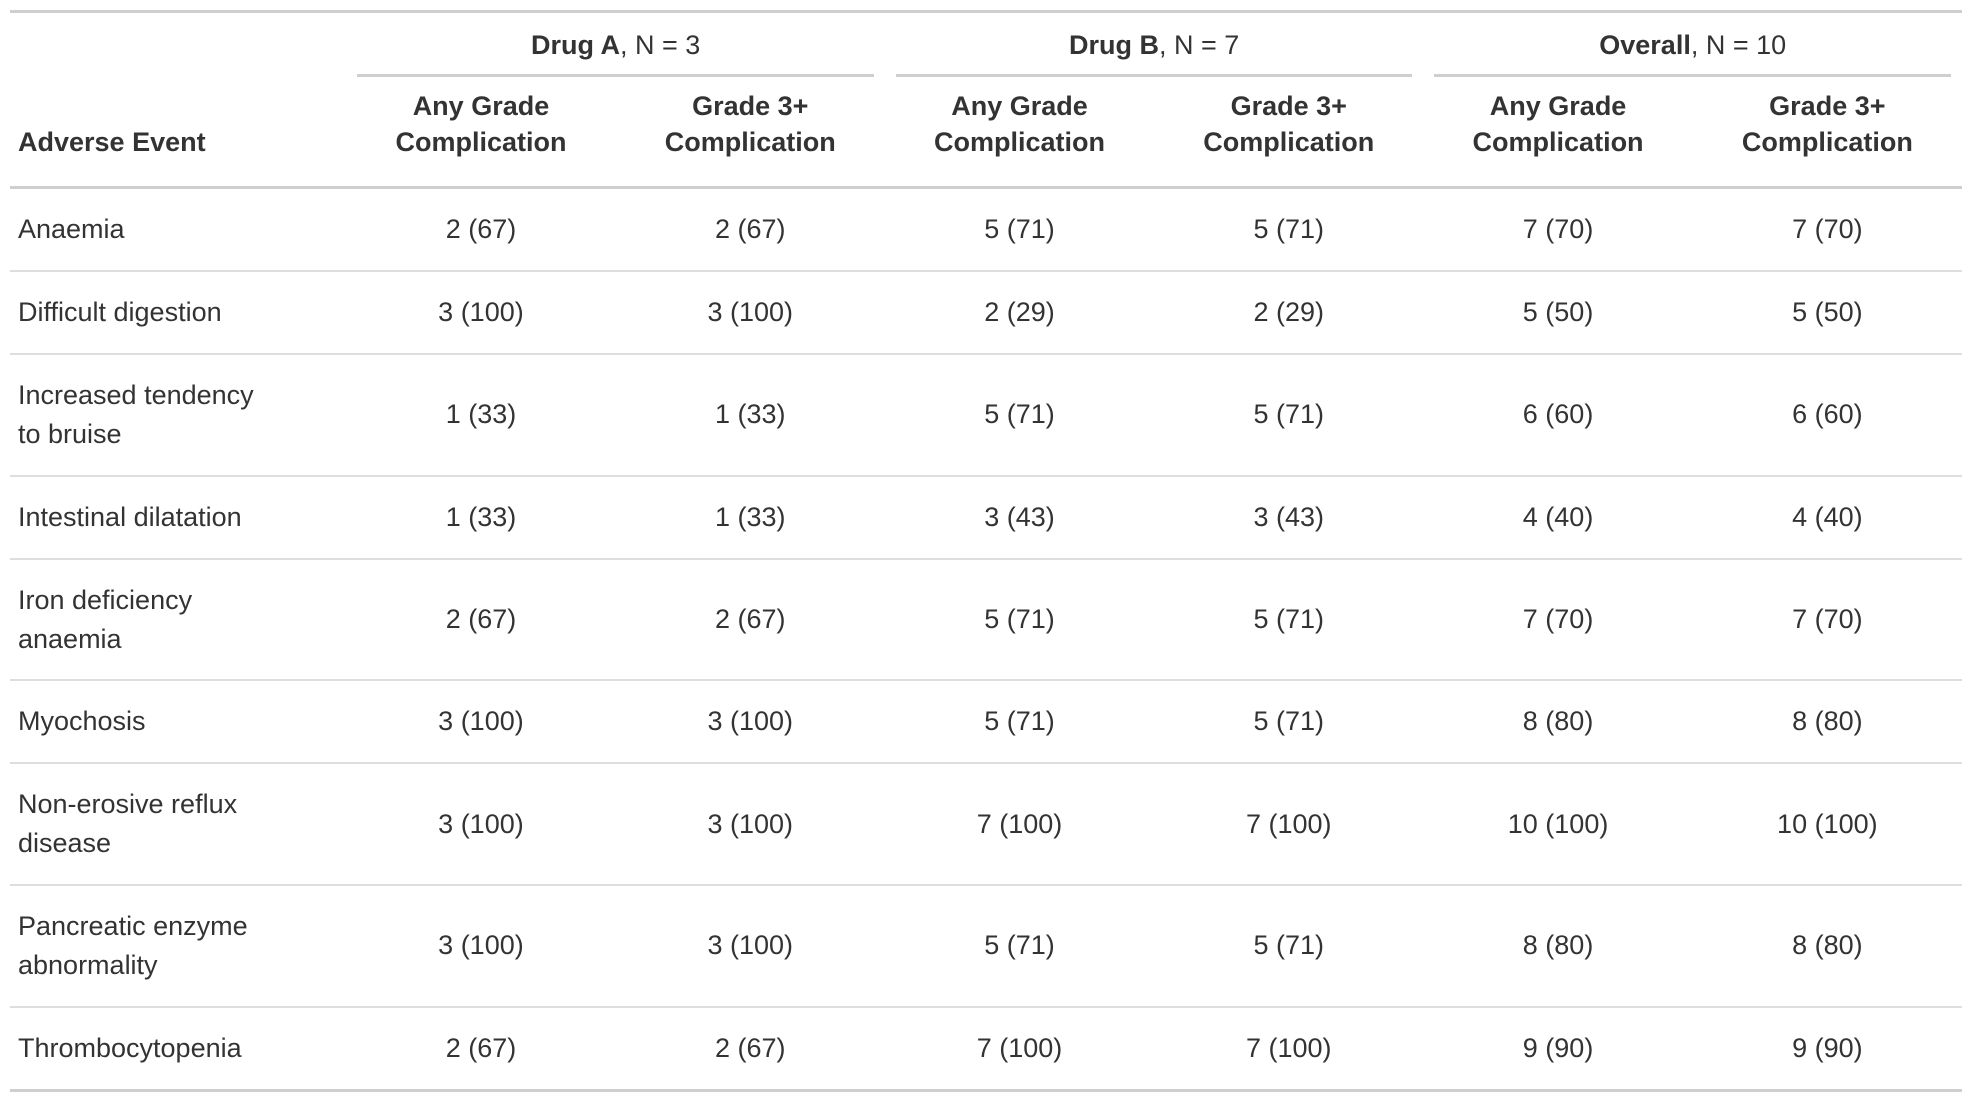 Image resolution: width=1972 pixels, height=1102 pixels. Describe the element at coordinates (178, 721) in the screenshot. I see `adverse-event-cell: Myochosis` at that location.